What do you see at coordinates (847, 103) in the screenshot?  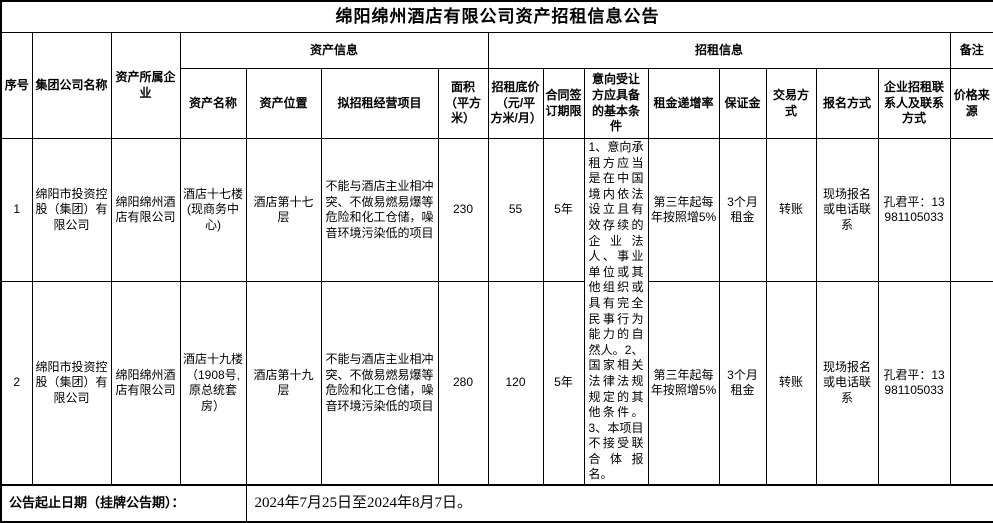 I see `col-header-registration-method: 报名方式` at bounding box center [847, 103].